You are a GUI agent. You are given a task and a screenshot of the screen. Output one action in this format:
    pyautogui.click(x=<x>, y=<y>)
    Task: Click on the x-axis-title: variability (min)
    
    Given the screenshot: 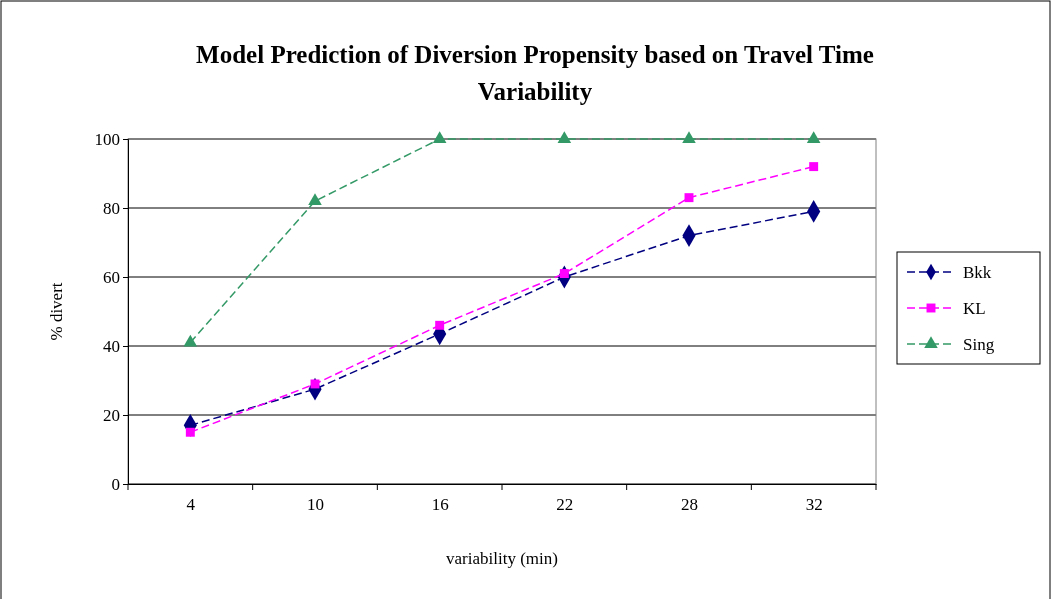 What is the action you would take?
    pyautogui.click(x=502, y=558)
    